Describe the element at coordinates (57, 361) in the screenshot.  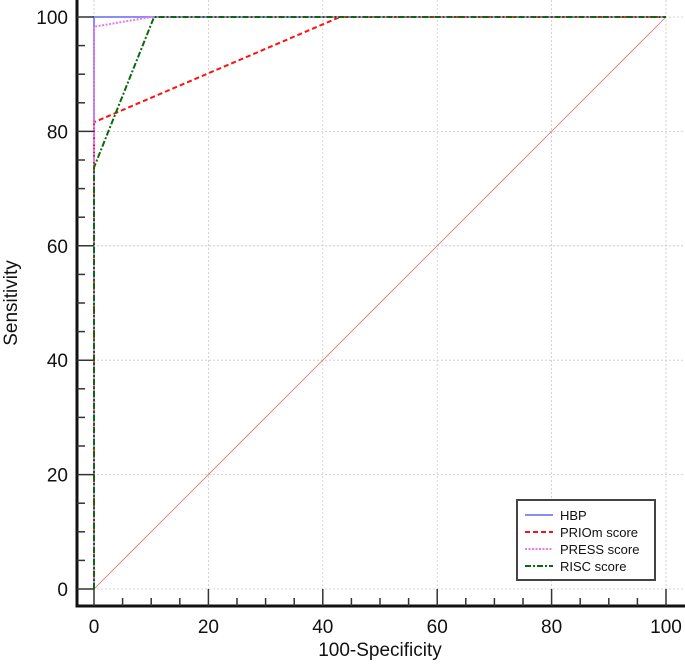
I see `y-tick-label: 40` at that location.